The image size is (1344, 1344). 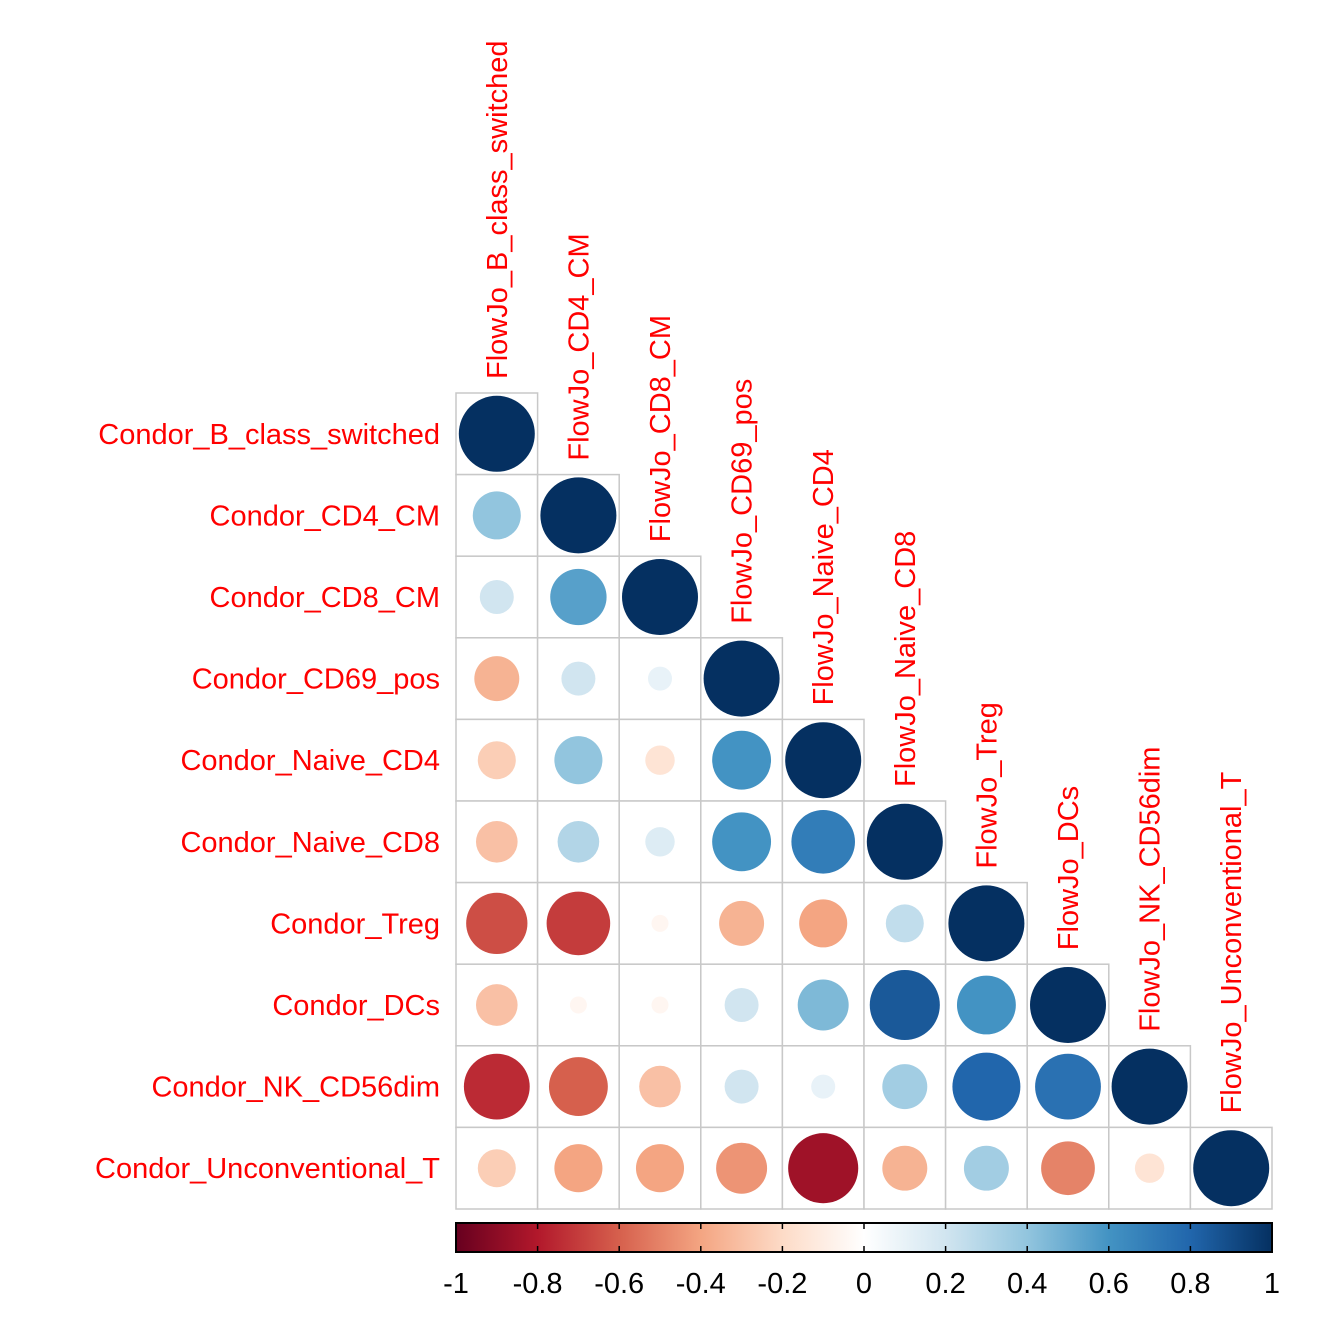 I want to click on column-label: FlowJo_Naive_CD8, so click(x=906, y=659).